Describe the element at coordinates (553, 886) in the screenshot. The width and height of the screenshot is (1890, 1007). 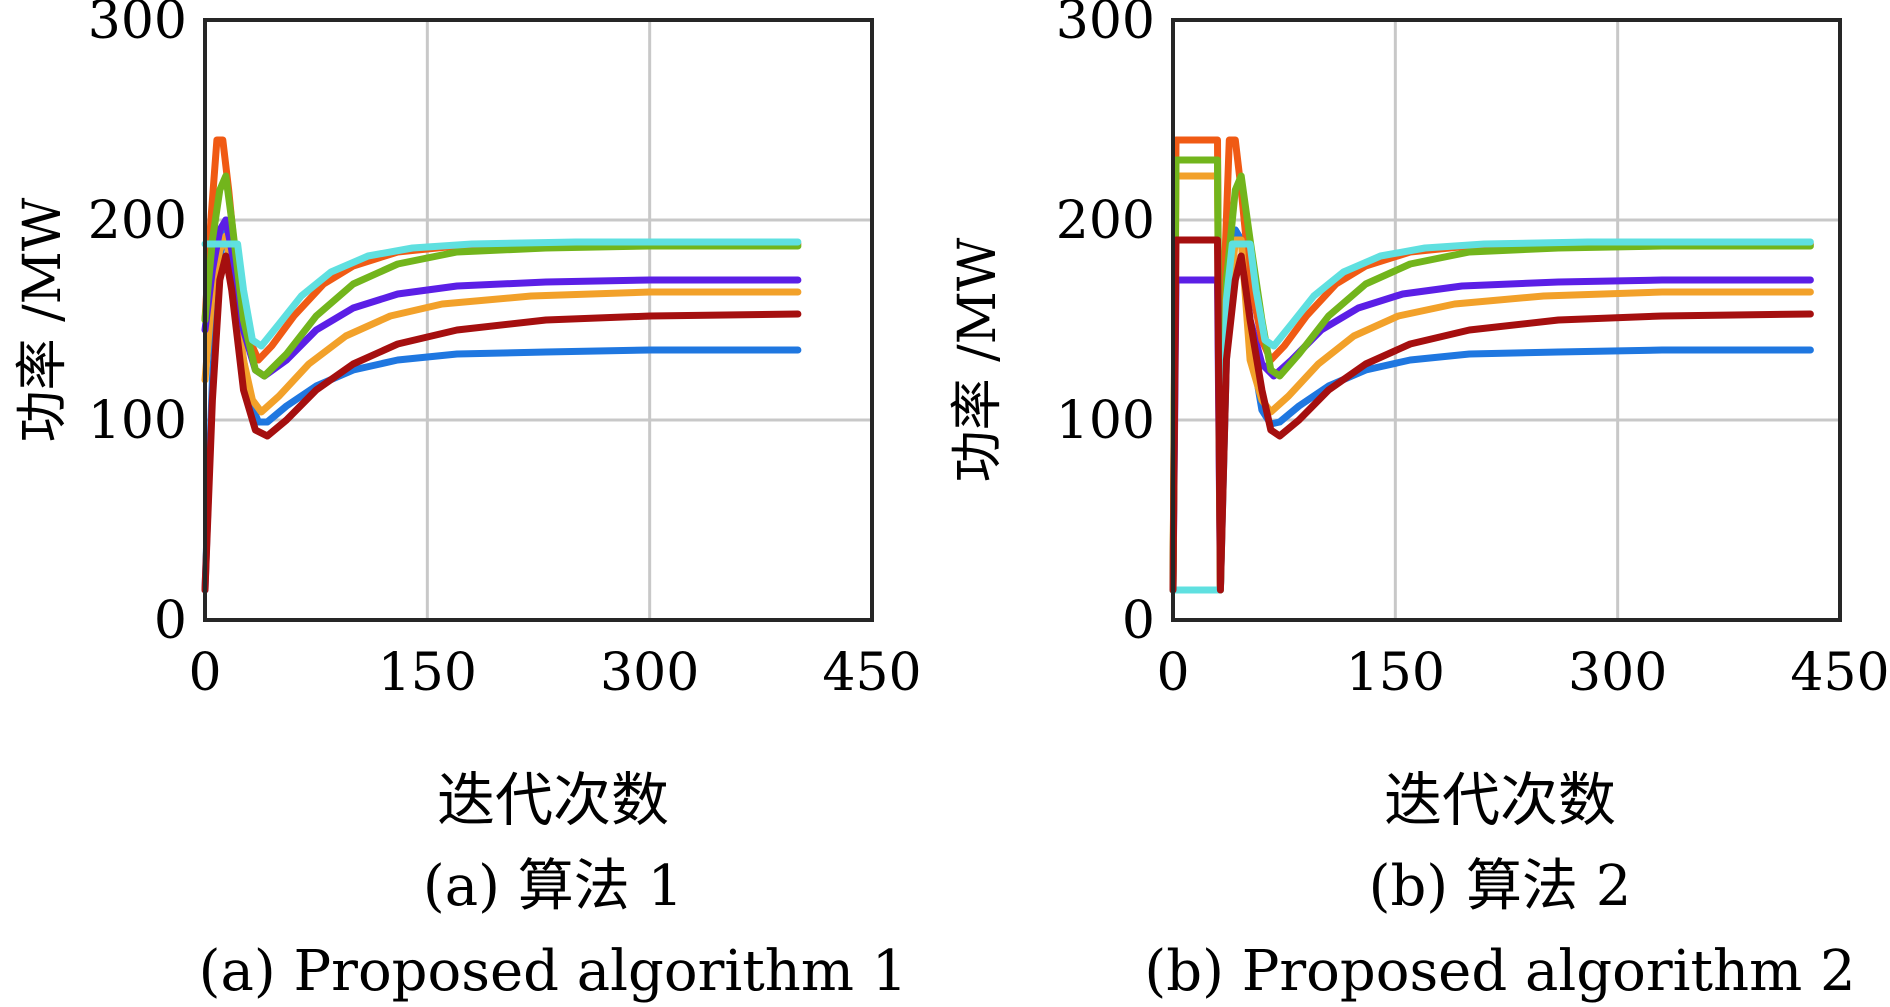
I see `caption-cn: (a) 算法 1` at that location.